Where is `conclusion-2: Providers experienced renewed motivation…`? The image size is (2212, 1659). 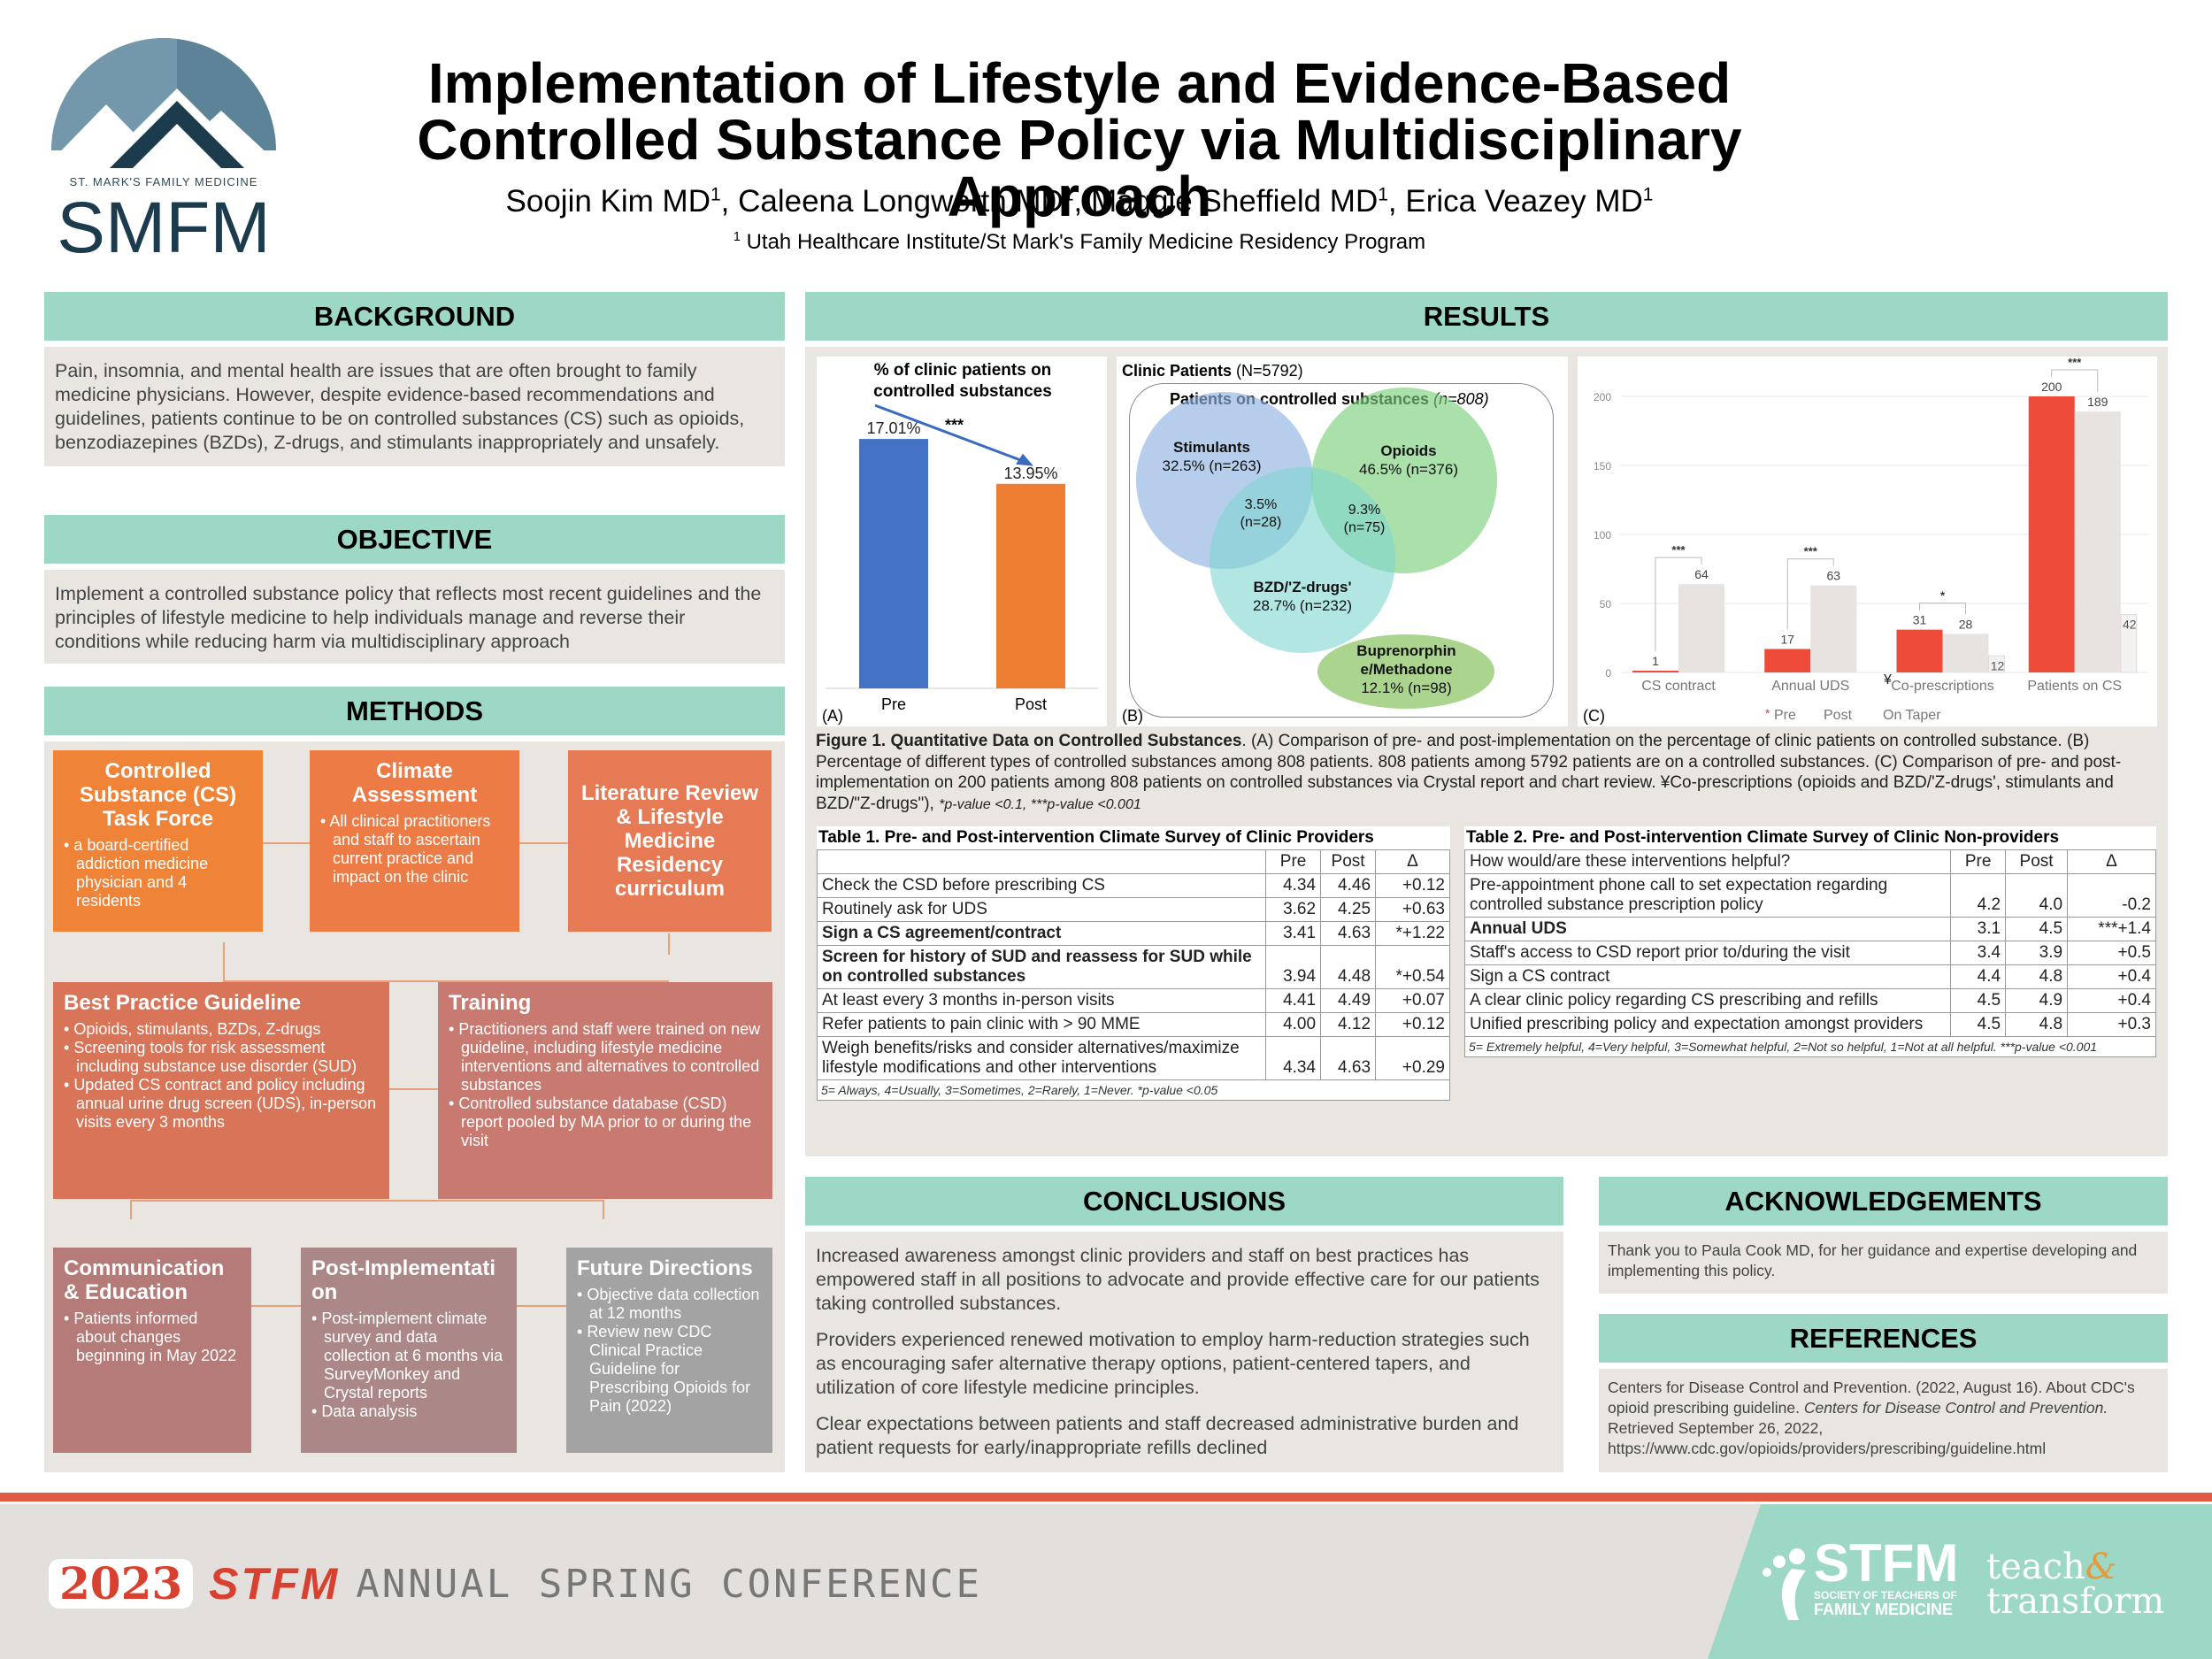 conclusion-2: Providers experienced renewed motivation… is located at coordinates (1173, 1364).